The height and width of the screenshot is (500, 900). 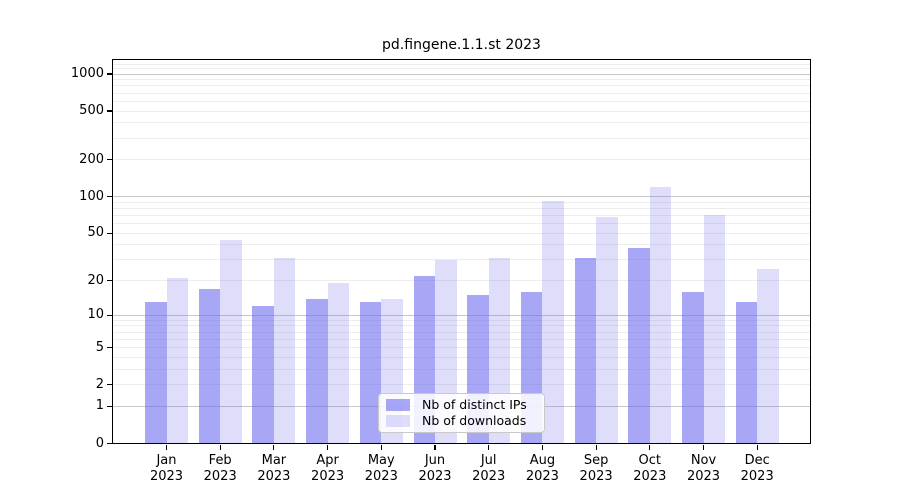 I want to click on bar-downloads-nov, so click(x=714, y=329).